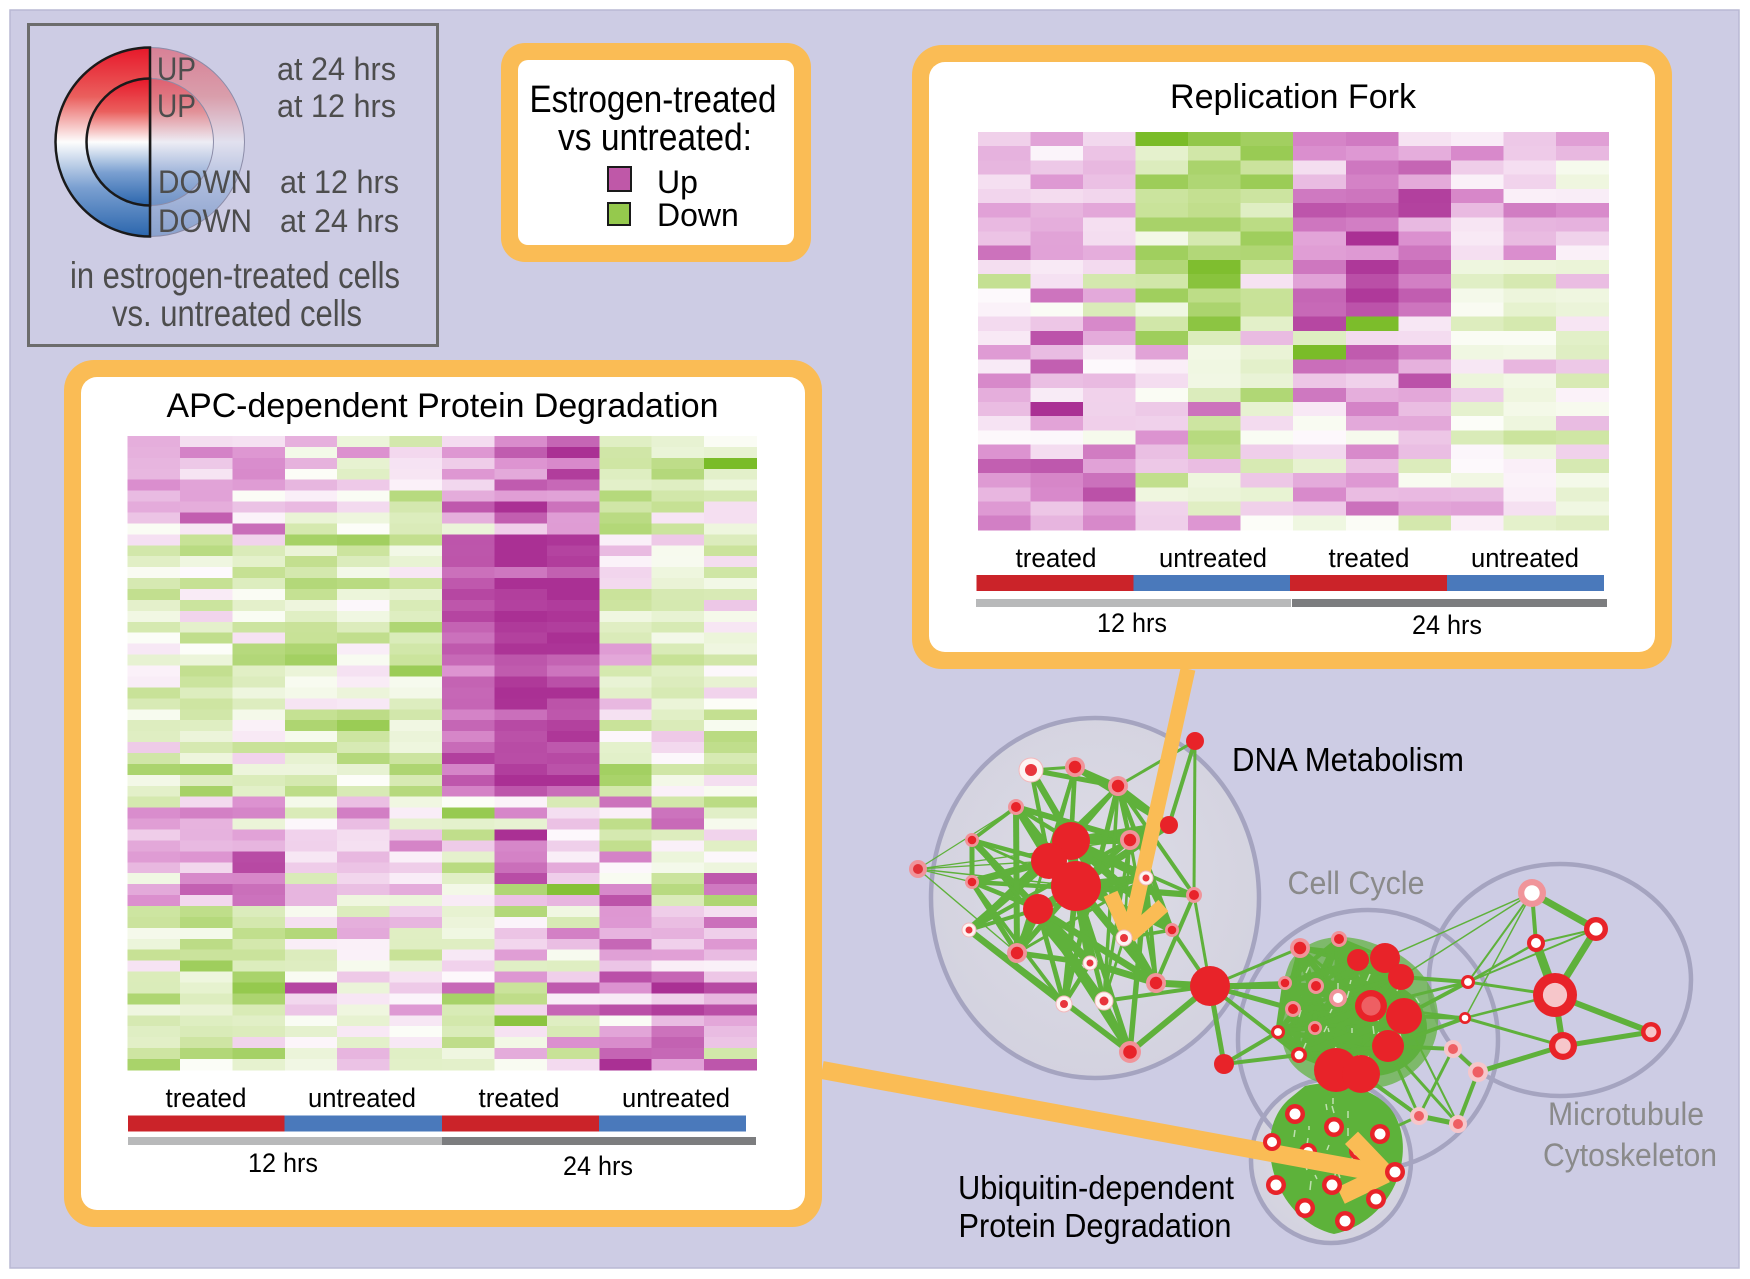  What do you see at coordinates (1630, 1155) in the screenshot?
I see `svg-text: Cytoskeleton` at bounding box center [1630, 1155].